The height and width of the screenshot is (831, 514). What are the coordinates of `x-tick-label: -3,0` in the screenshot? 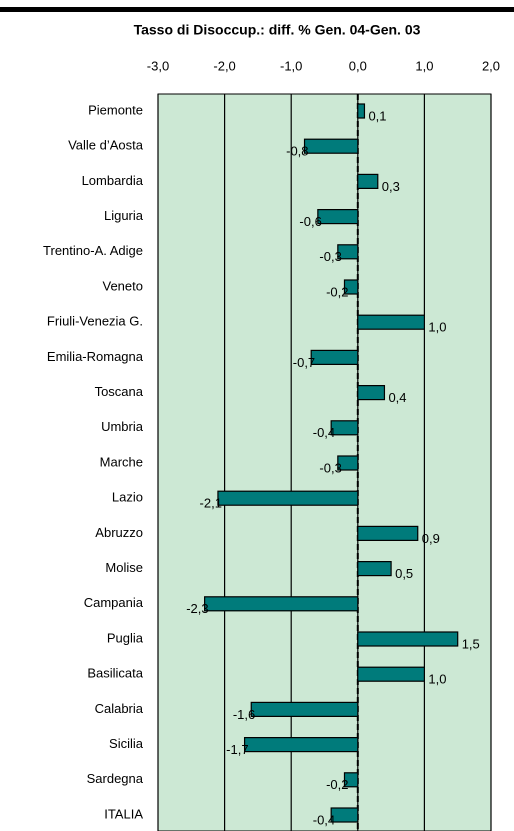 It's located at (158, 65).